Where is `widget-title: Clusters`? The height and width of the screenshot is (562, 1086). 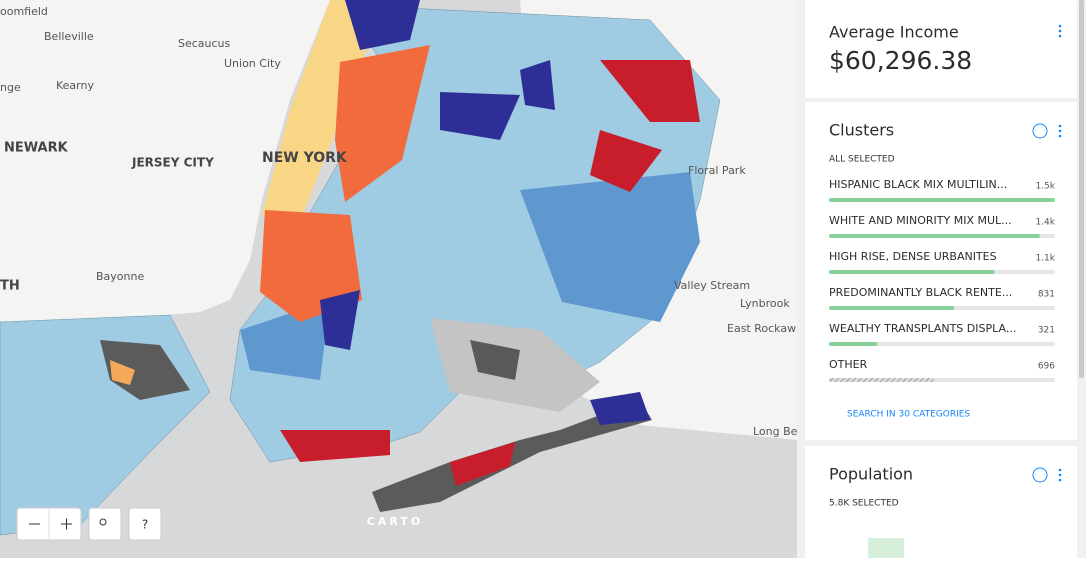
widget-title: Clusters is located at coordinates (861, 130).